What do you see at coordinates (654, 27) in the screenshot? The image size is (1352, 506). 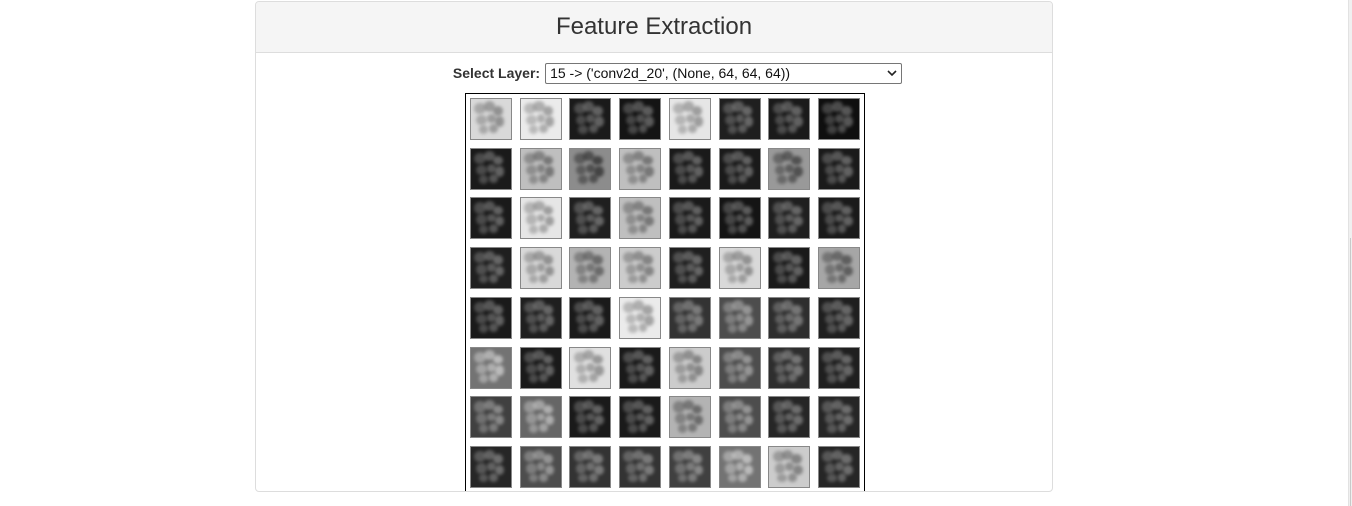 I see `panel-title: Feature Extraction` at bounding box center [654, 27].